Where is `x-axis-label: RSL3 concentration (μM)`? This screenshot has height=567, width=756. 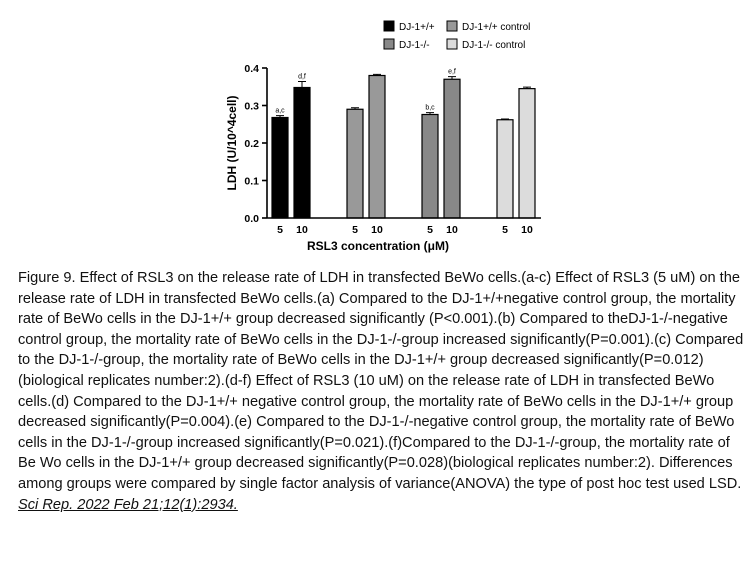
x-axis-label: RSL3 concentration (μM) is located at coordinates (378, 246).